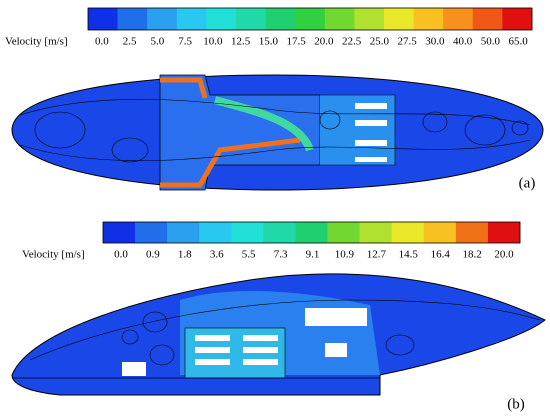 The height and width of the screenshot is (419, 550). Describe the element at coordinates (158, 42) in the screenshot. I see `colorbar-tick-label: 5.0` at that location.